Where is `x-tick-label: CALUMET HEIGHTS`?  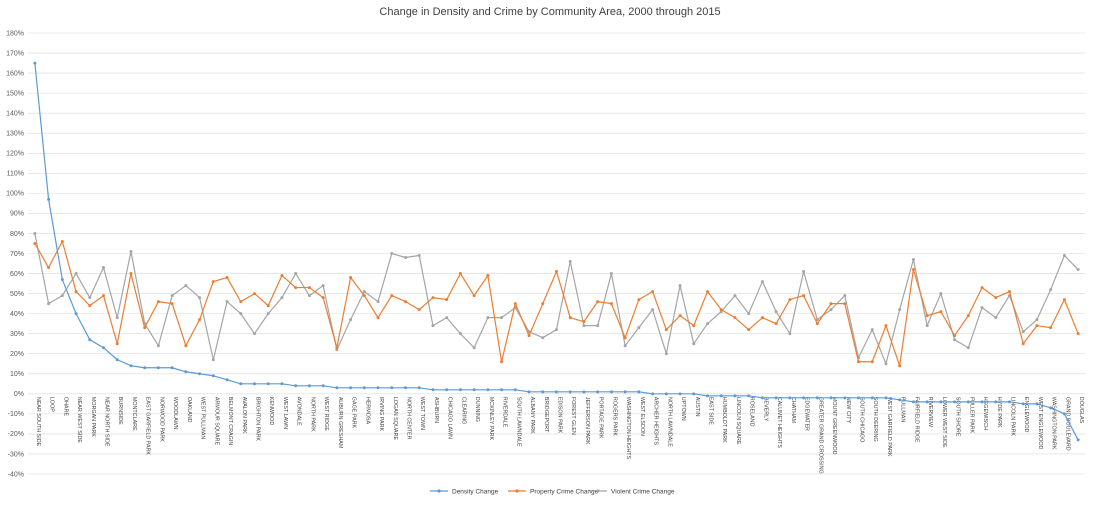
x-tick-label: CALUMET HEIGHTS is located at coordinates (779, 423).